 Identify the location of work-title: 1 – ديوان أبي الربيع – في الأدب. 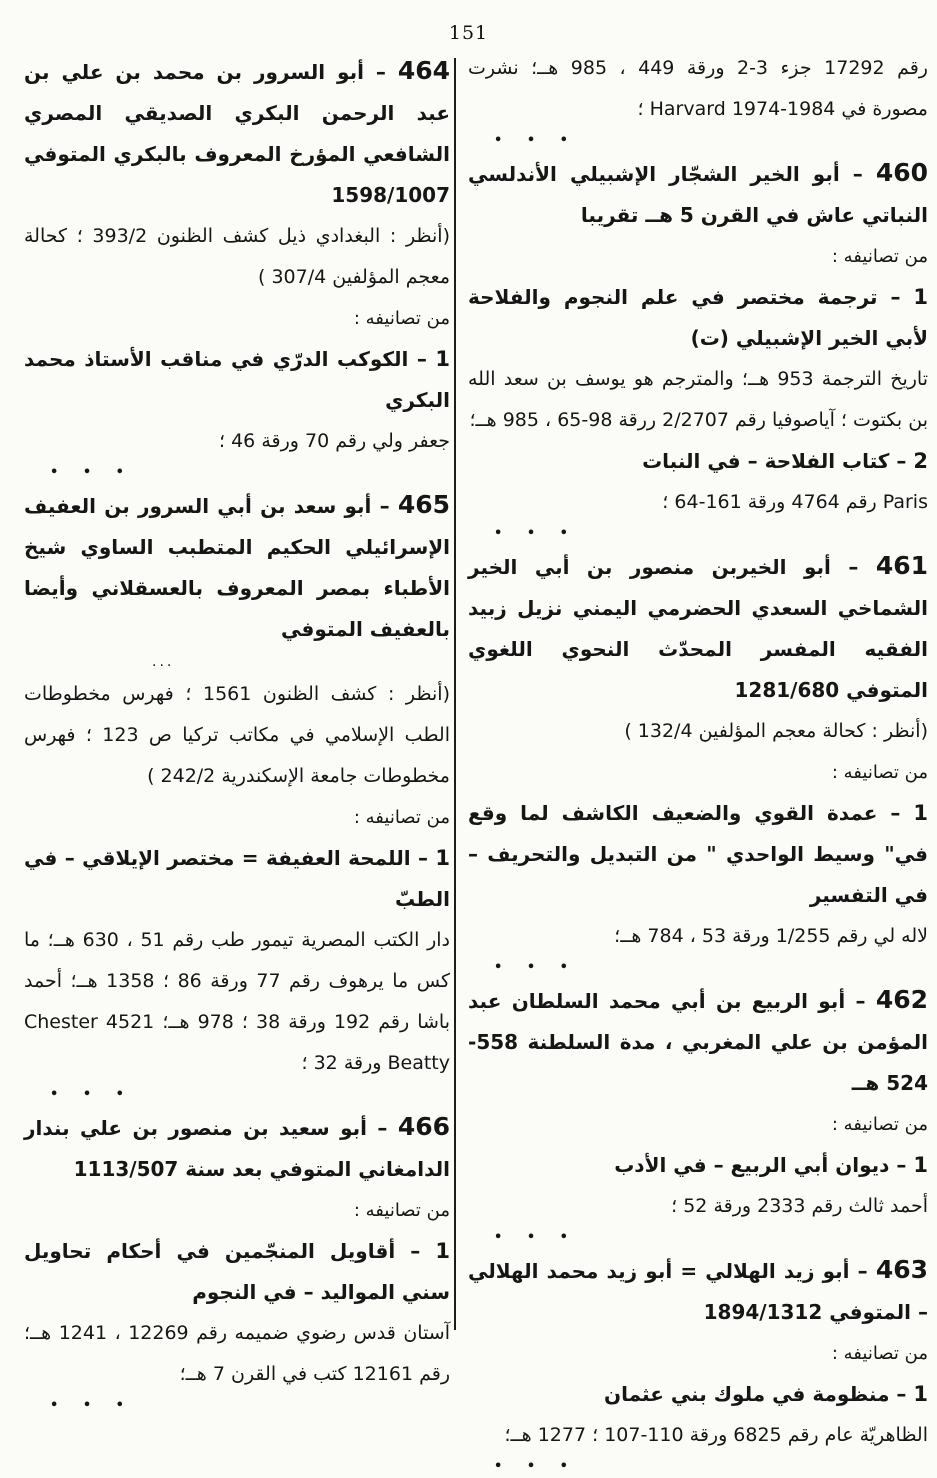
(771, 1165).